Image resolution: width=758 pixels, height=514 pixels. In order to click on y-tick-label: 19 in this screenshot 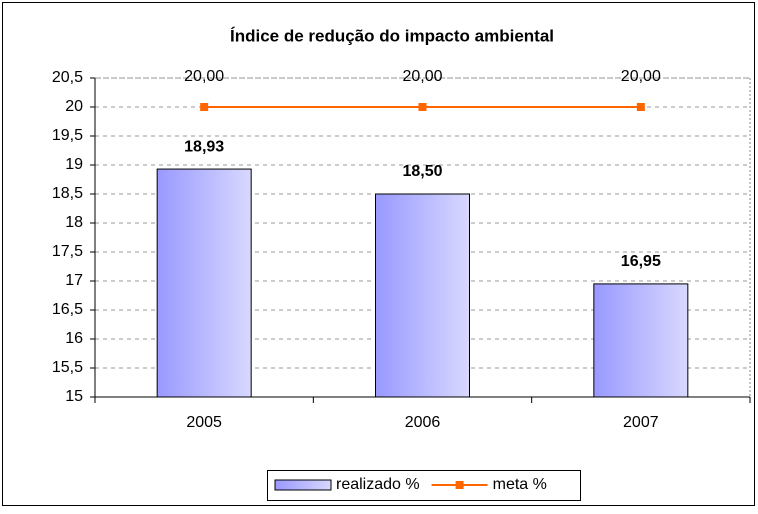, I will do `click(74, 164)`.